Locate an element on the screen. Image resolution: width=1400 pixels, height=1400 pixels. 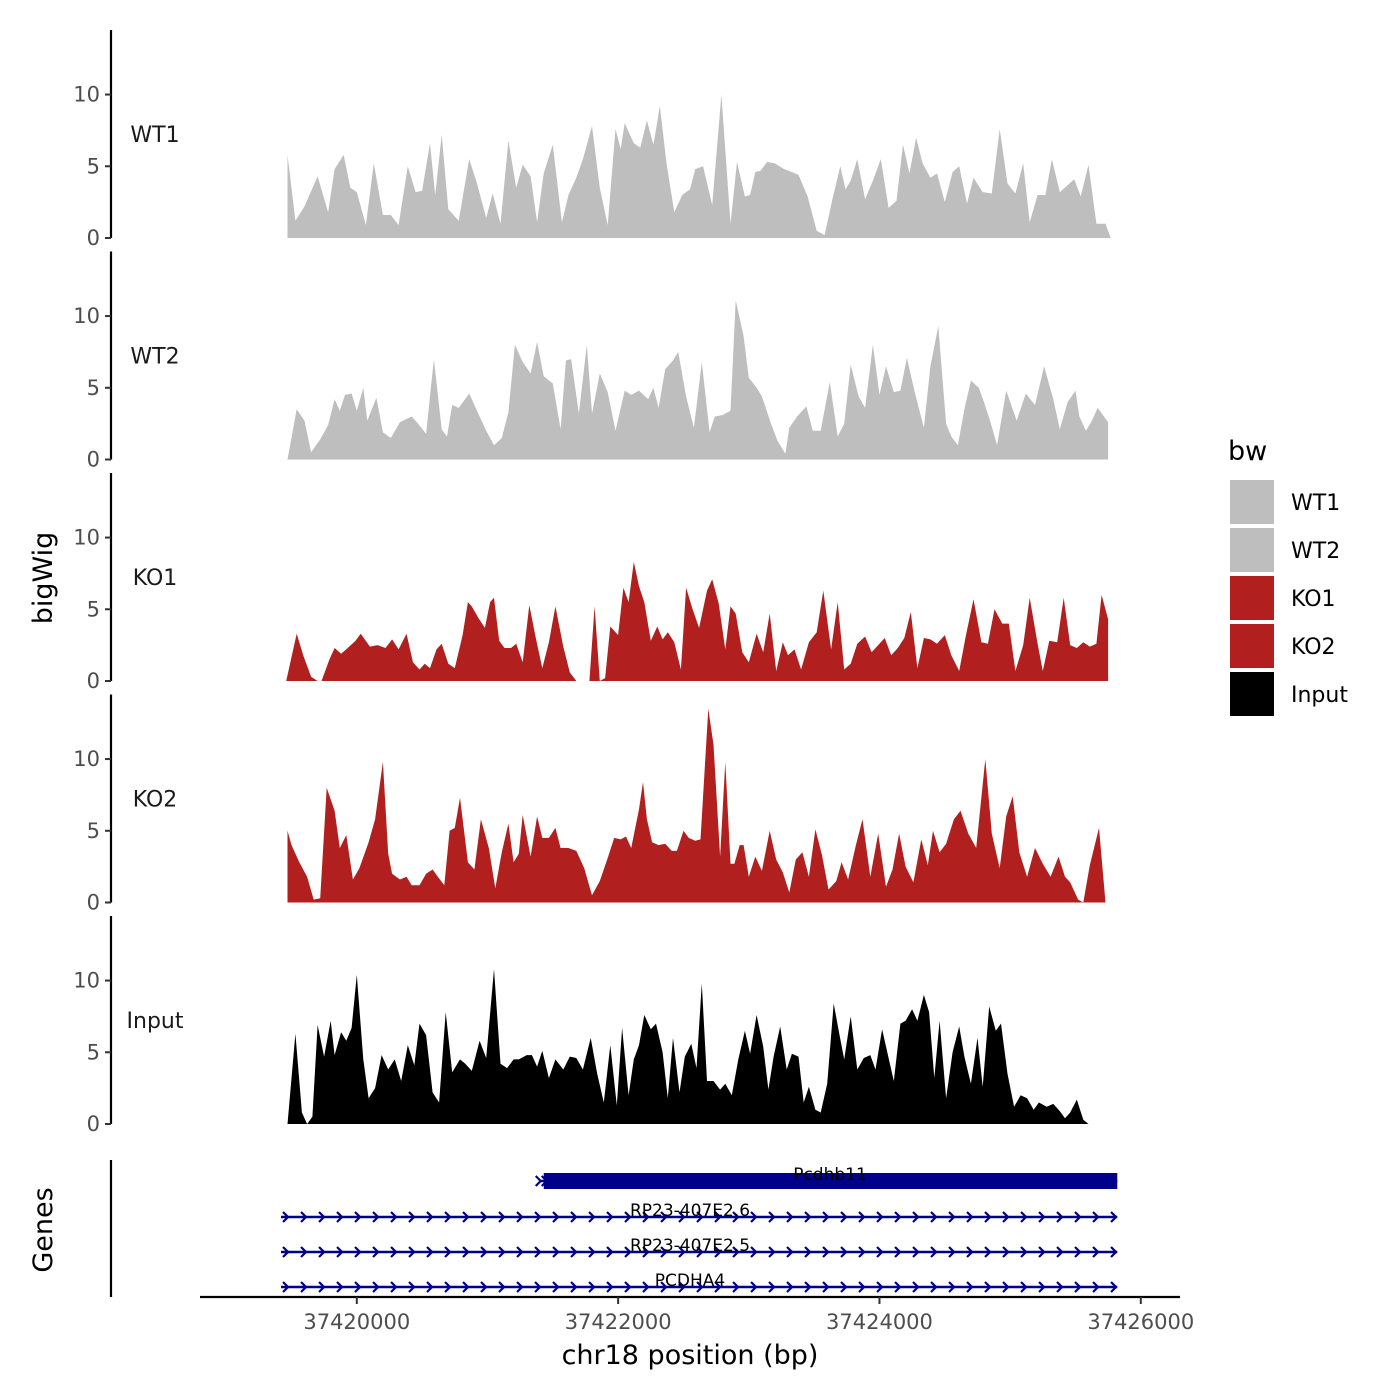
area-ko1 is located at coordinates (849, 621).